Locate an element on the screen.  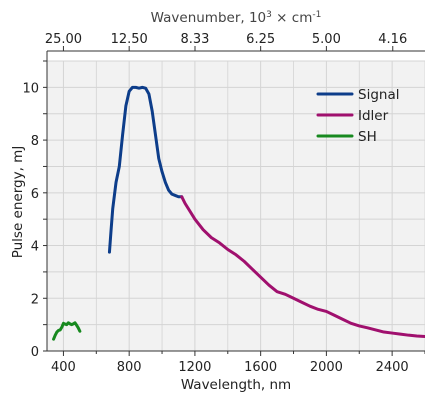
legend: Signal Idler SH is located at coordinates (357, 116).